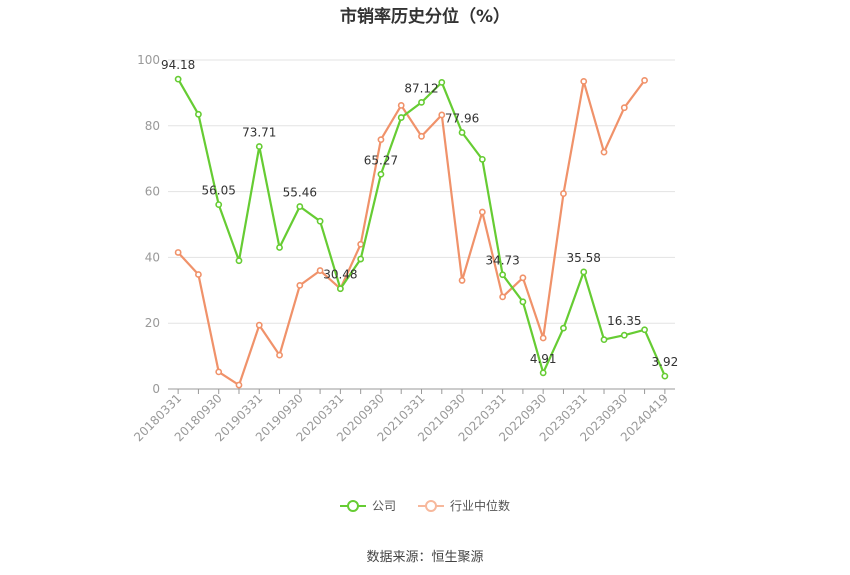 Image resolution: width=850 pixels, height=575 pixels. Describe the element at coordinates (431, 506) in the screenshot. I see `legend-swatch-industry-median` at that location.